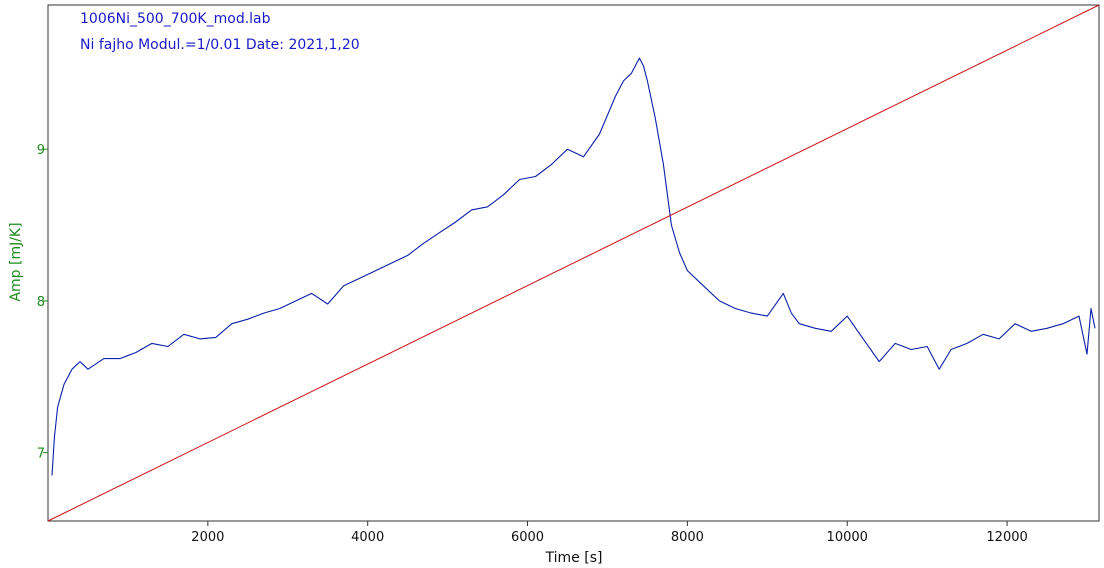 This screenshot has width=1104, height=568. Describe the element at coordinates (41, 150) in the screenshot. I see `y-tick-label: 9` at that location.